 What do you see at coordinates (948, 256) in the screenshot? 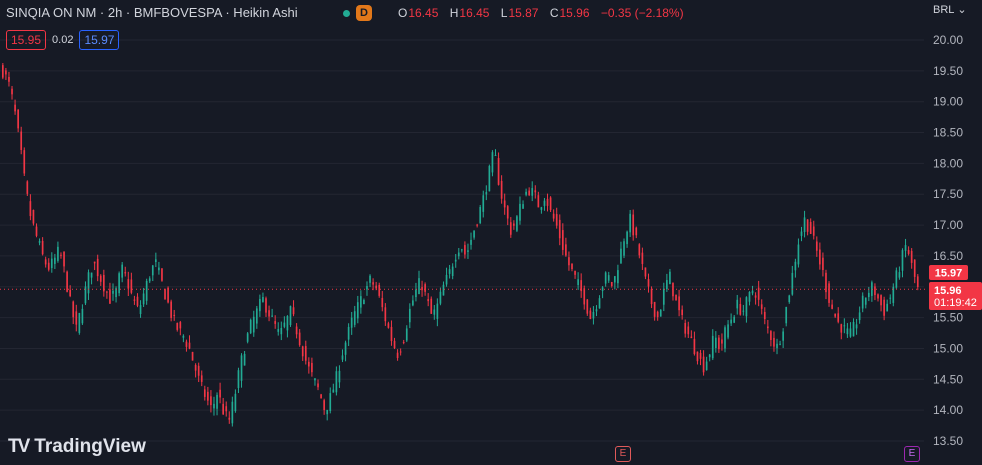
I see `y-tick-label: 16.50` at bounding box center [948, 256].